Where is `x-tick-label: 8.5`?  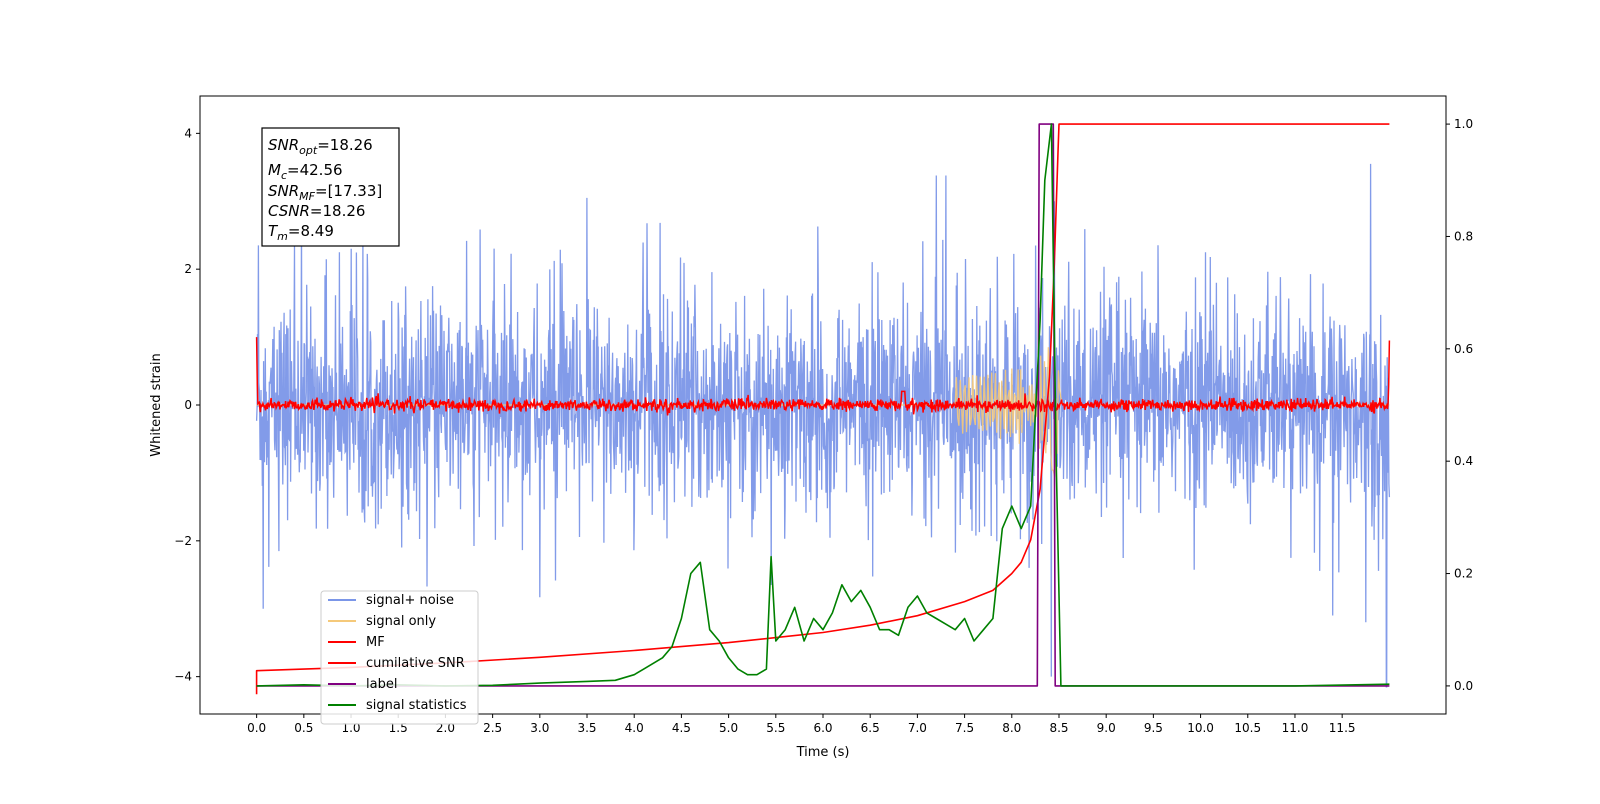 x-tick-label: 8.5 is located at coordinates (1058, 728).